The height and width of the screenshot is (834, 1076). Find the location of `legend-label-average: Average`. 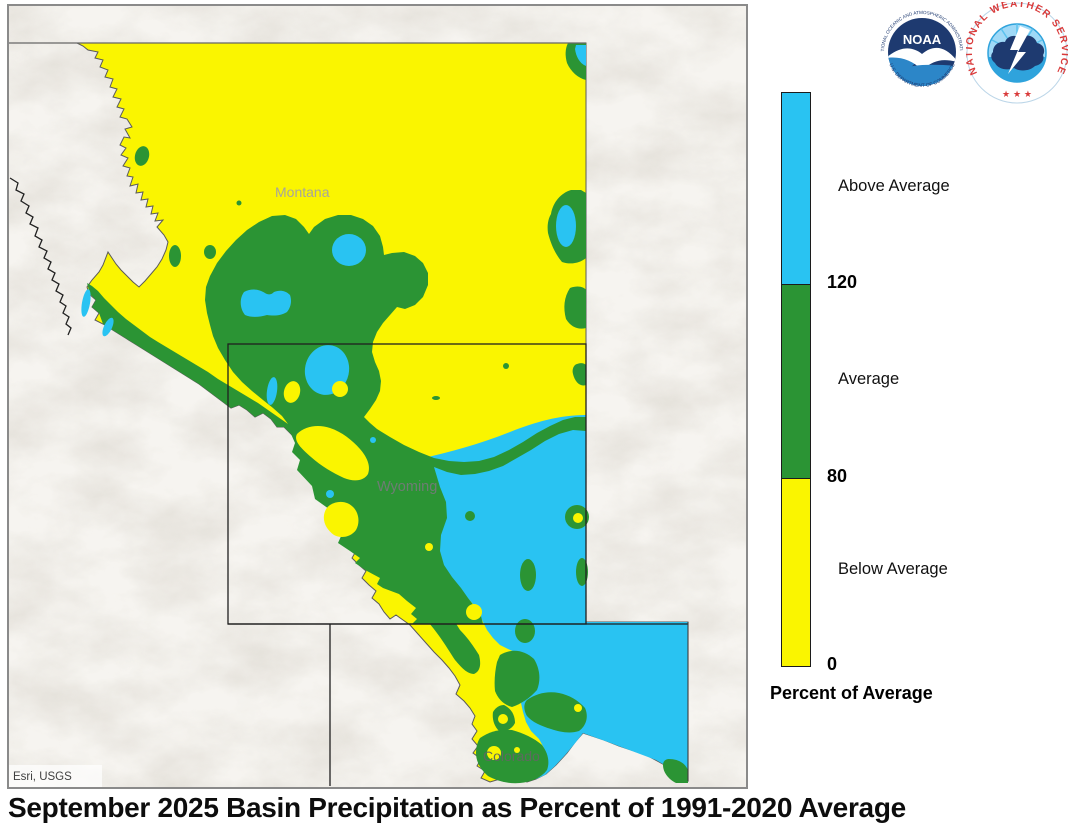

legend-label-average: Average is located at coordinates (869, 379).